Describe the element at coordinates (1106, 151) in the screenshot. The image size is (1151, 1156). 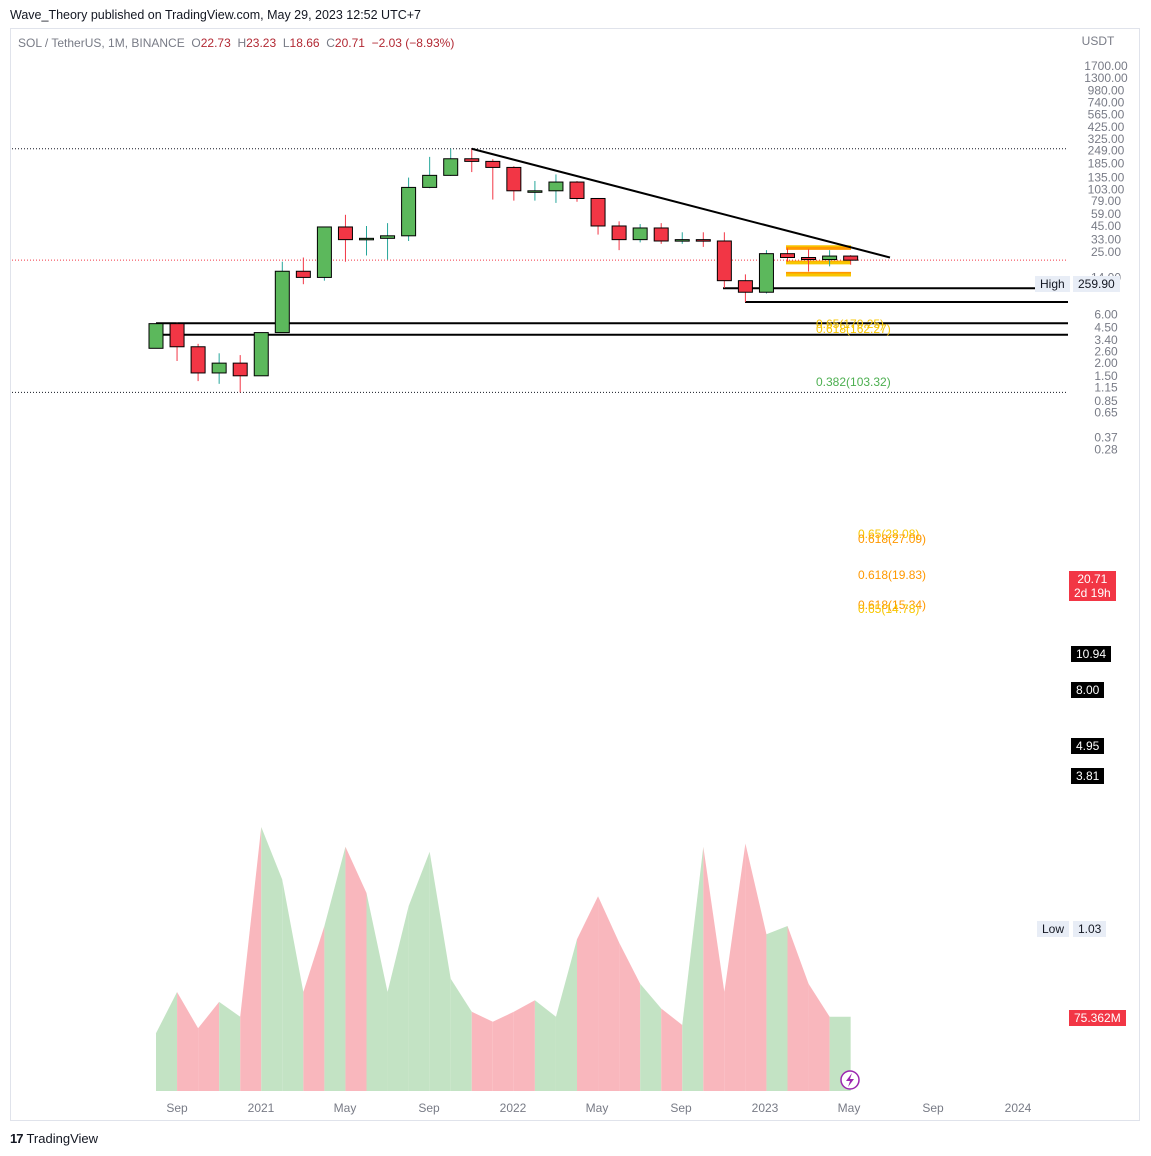
I see `y-tick-label: 249.00` at that location.